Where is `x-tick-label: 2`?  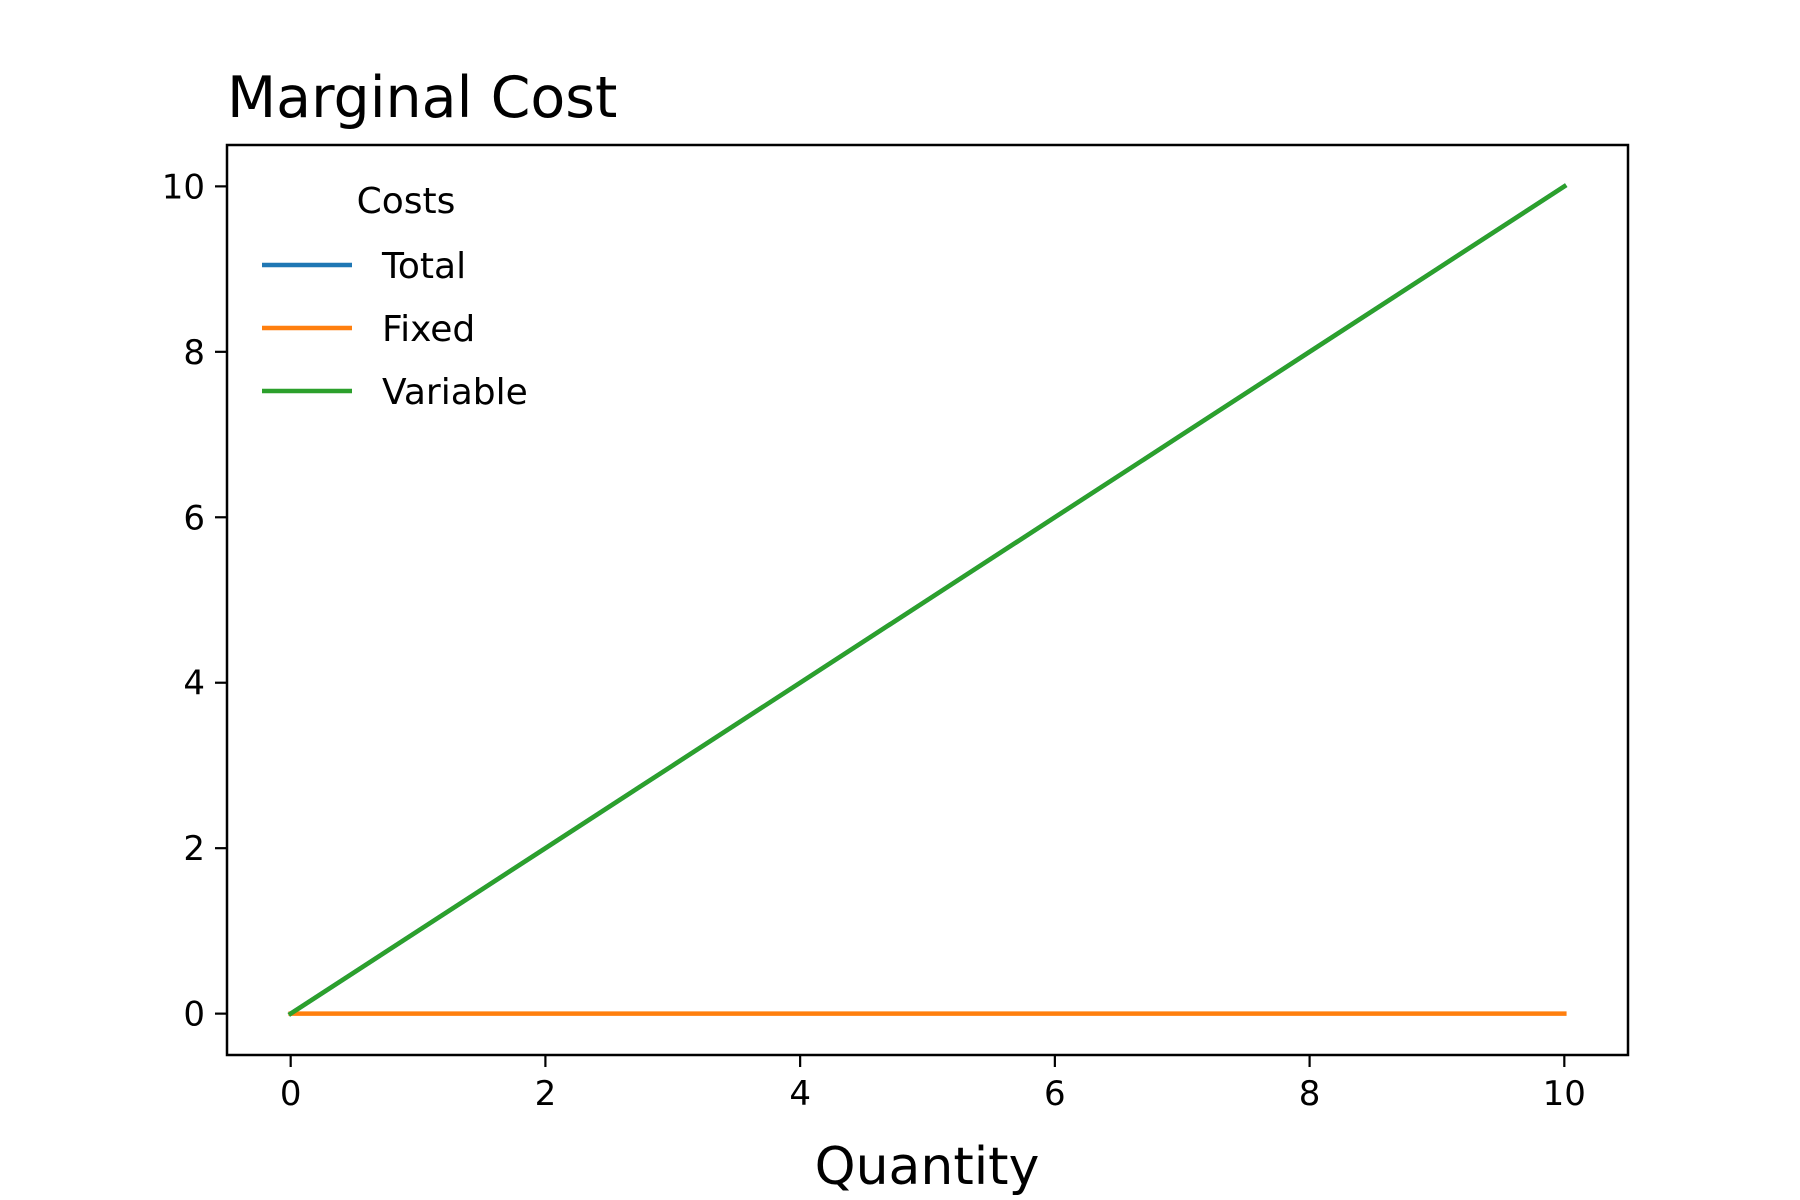 x-tick-label: 2 is located at coordinates (546, 1094).